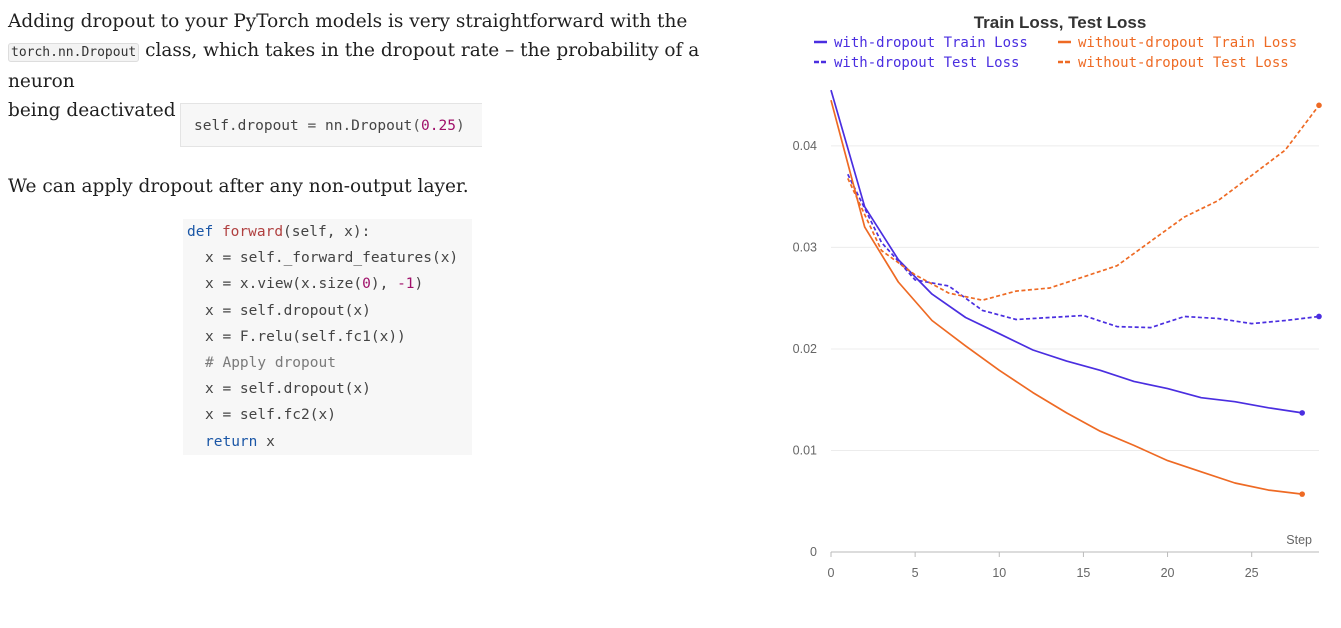  I want to click on y-tick-label: 0.01, so click(805, 450).